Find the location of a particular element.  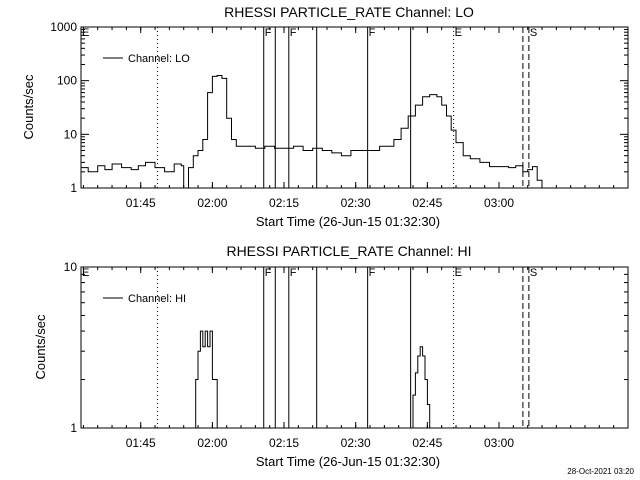

hi-y-axis-title: Counts/sec is located at coordinates (40, 347).